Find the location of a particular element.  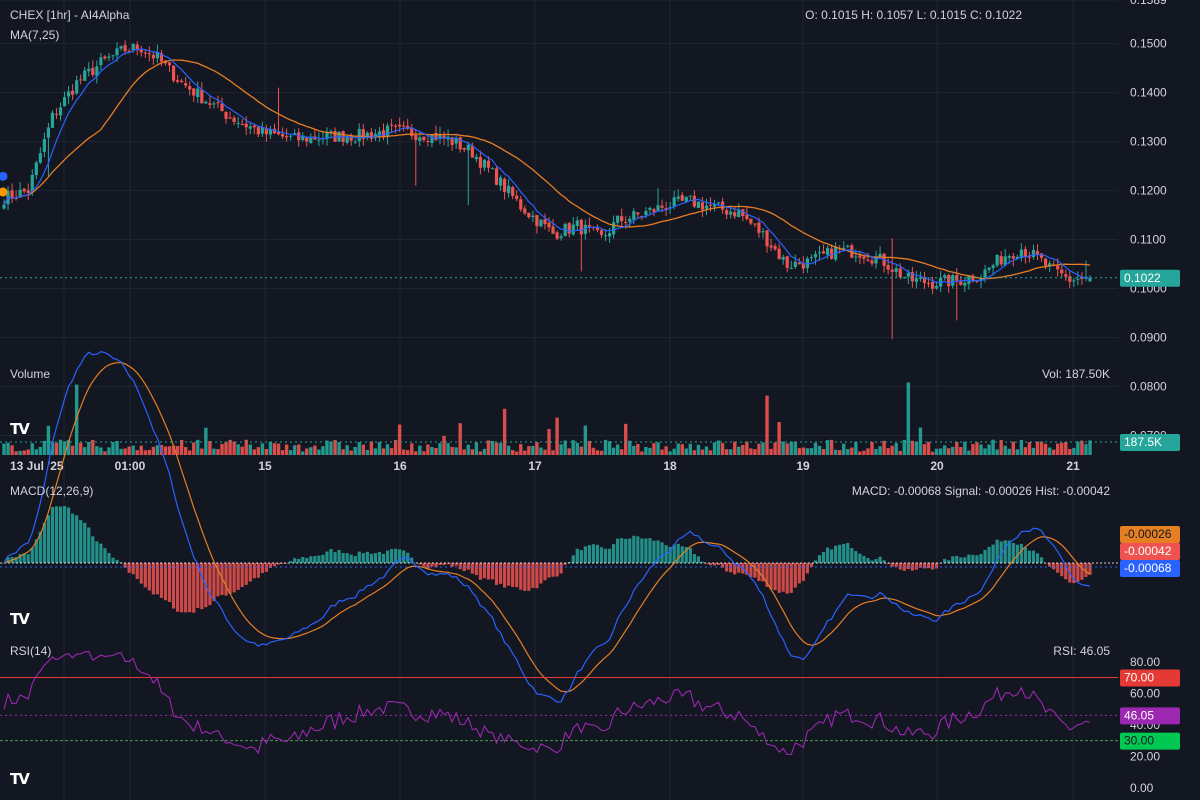

volume-badge: 187.5K is located at coordinates (1143, 442).